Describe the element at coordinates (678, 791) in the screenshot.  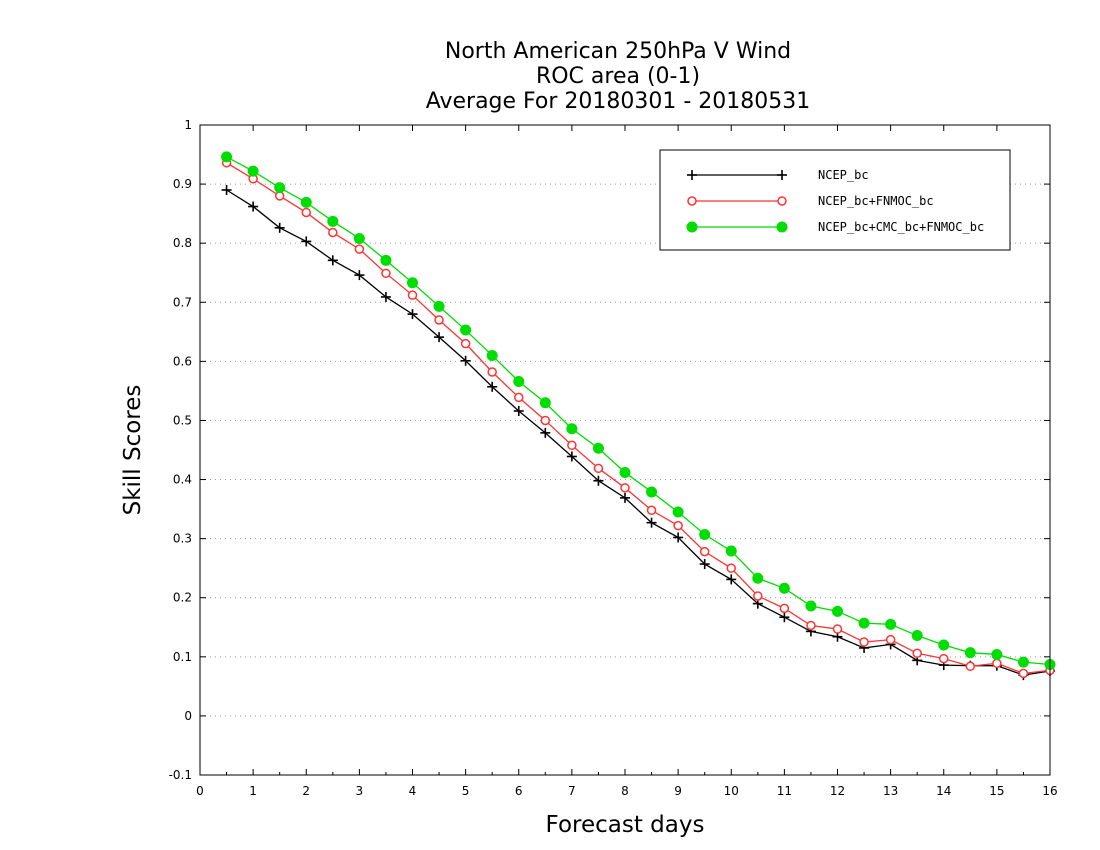
I see `x-tick-label: 9` at that location.